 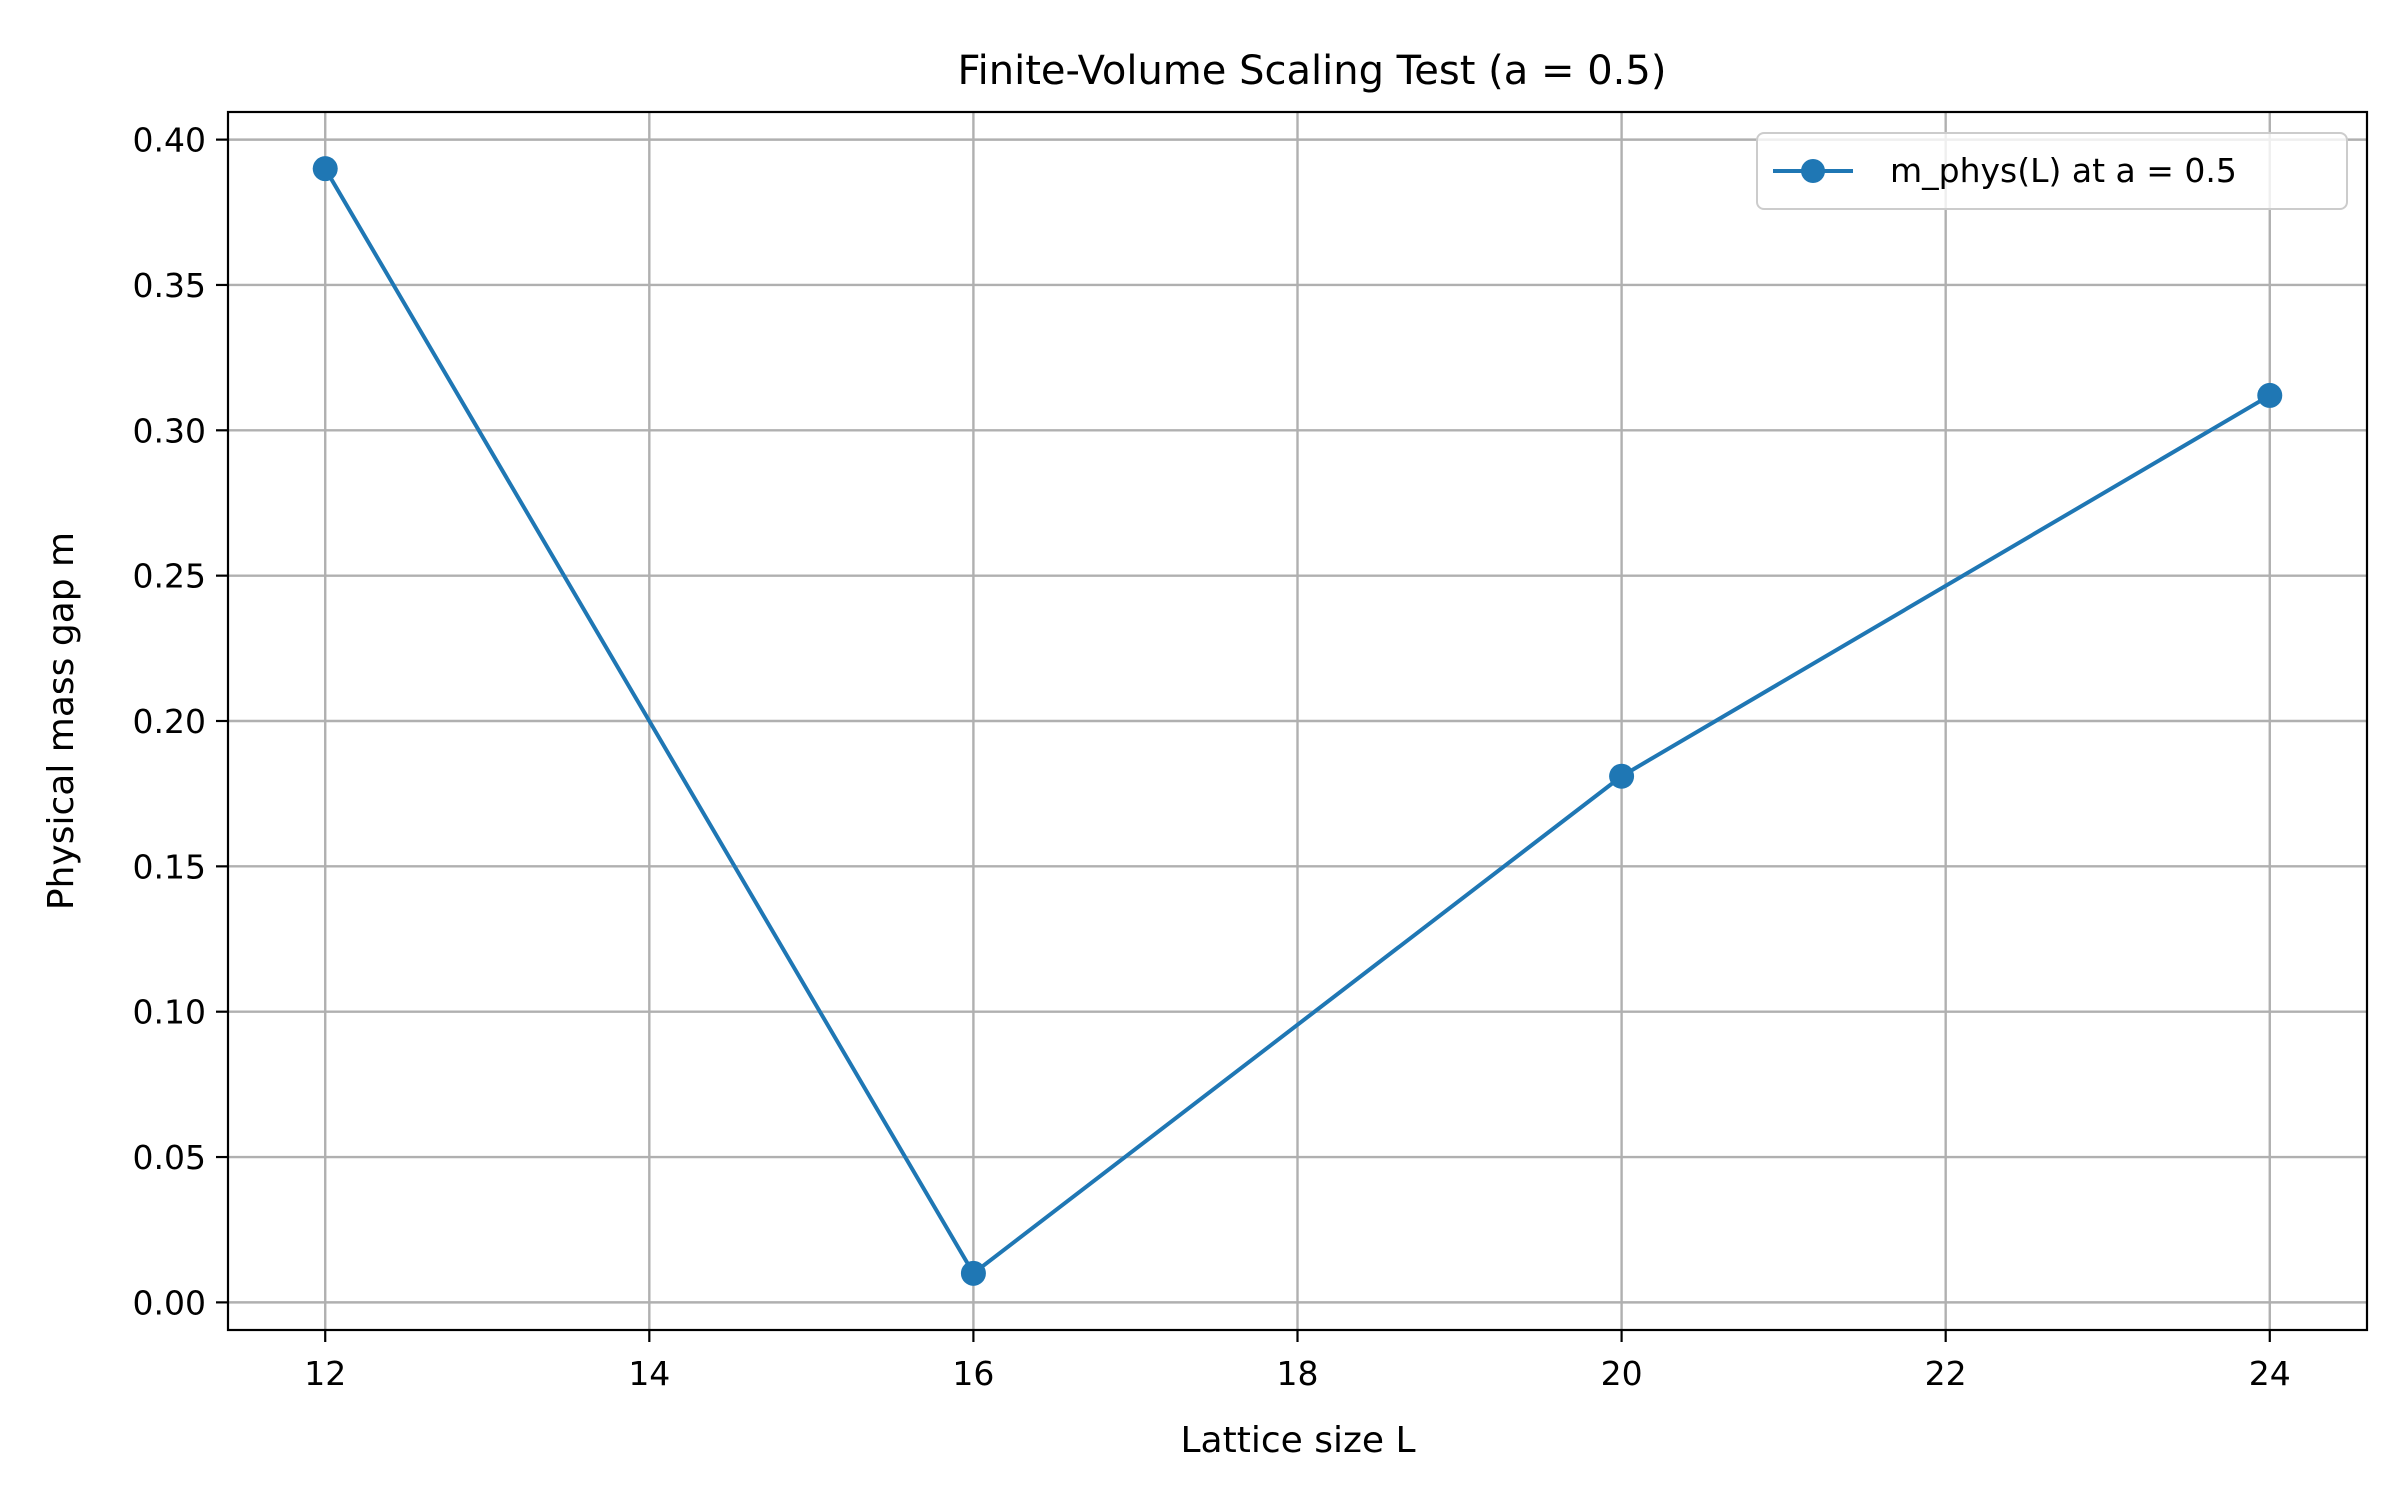 I want to click on x-axis-label: Lattice size L, so click(x=1297, y=1440).